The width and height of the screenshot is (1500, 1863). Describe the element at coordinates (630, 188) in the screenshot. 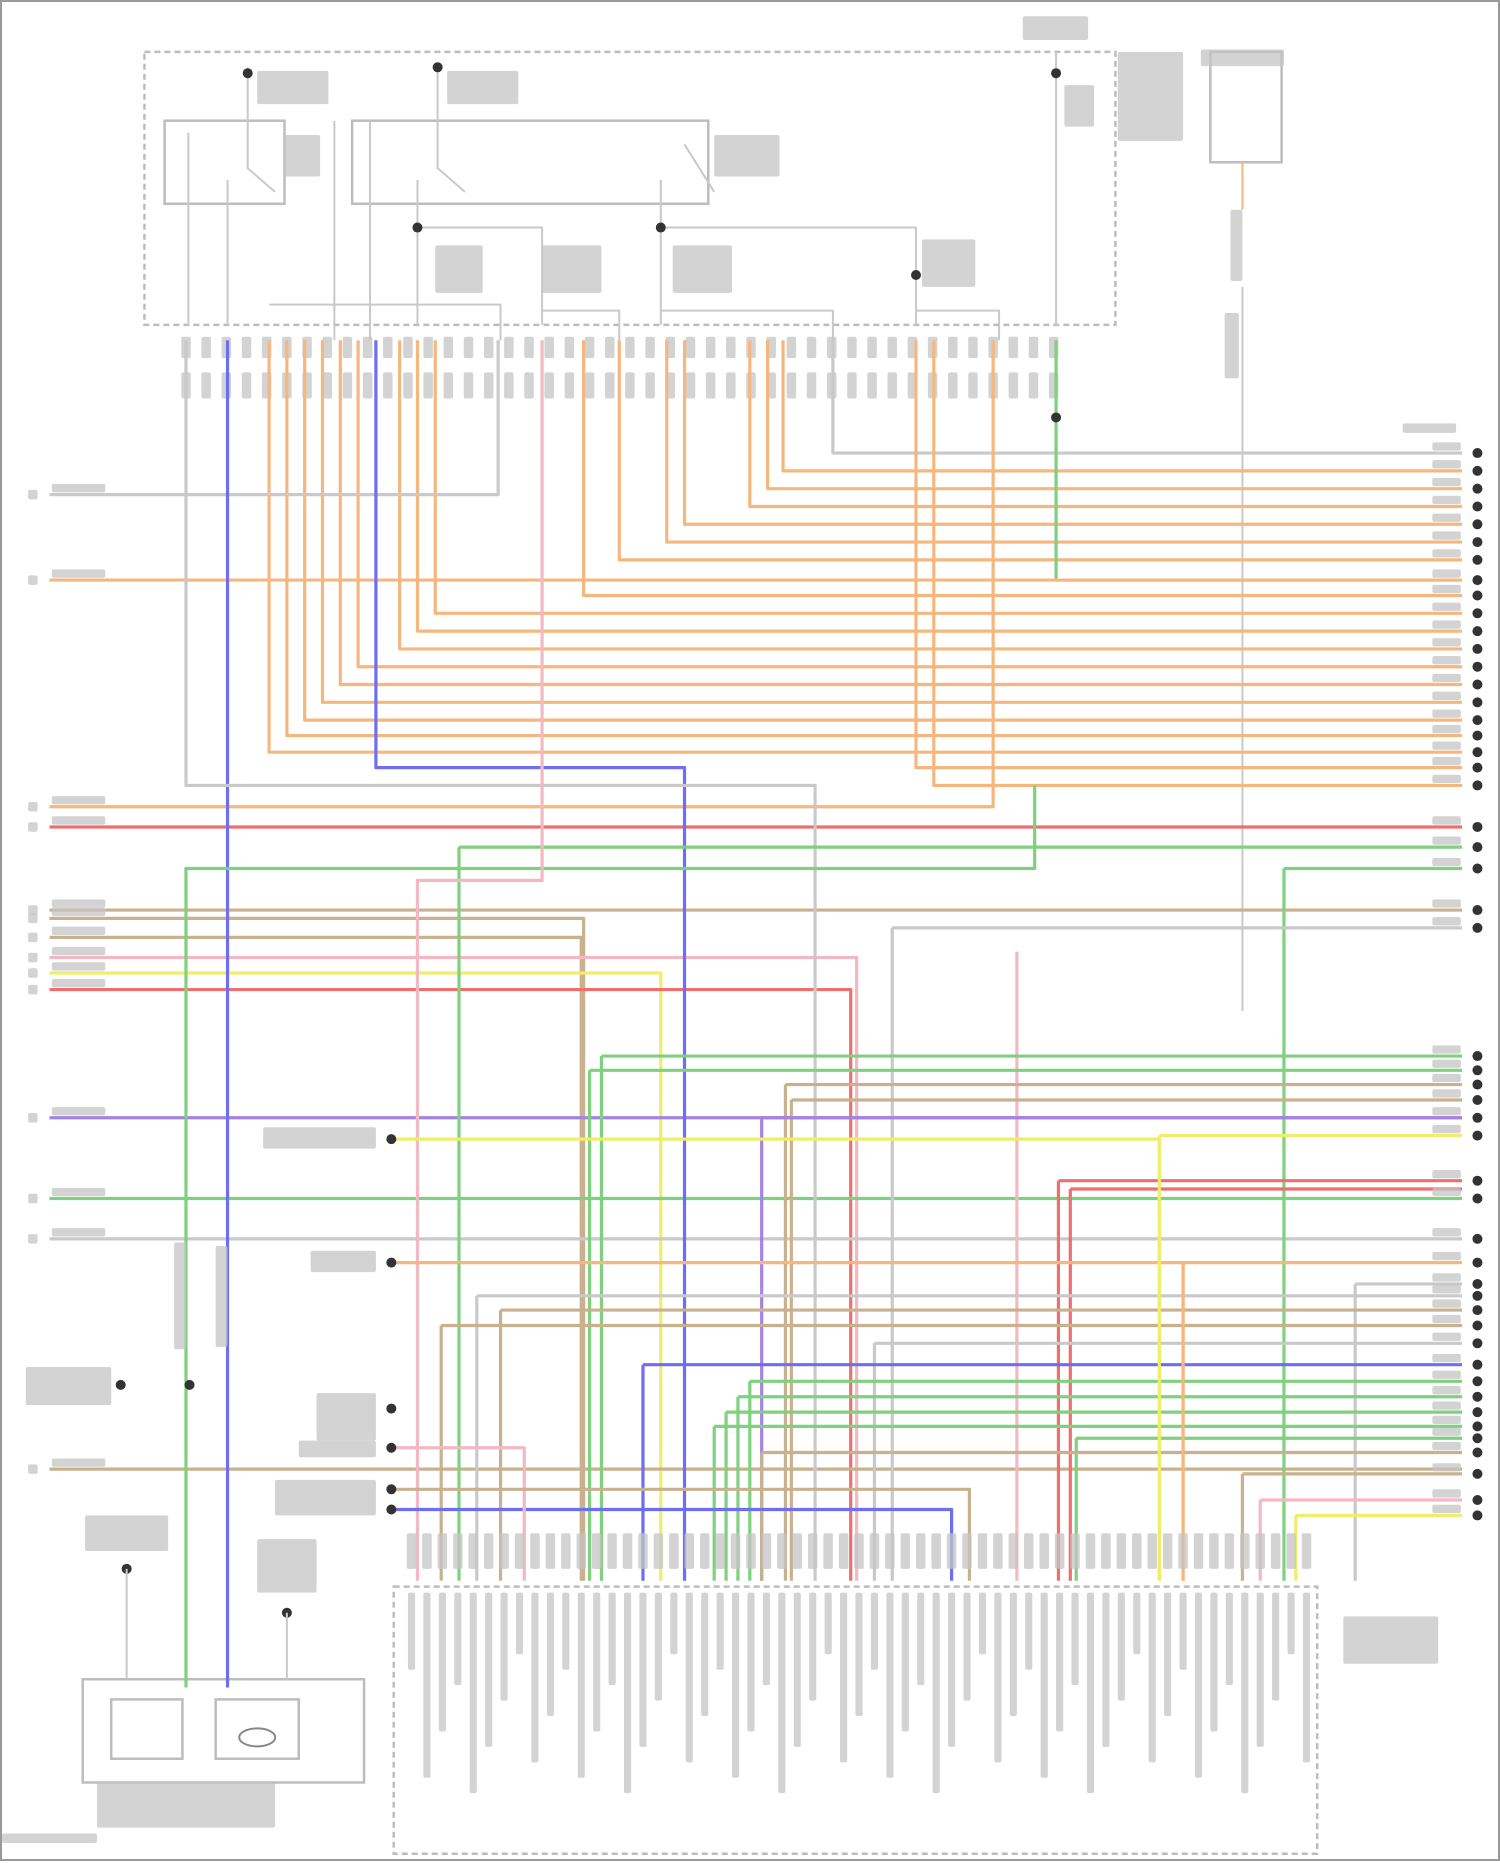

I see `fuse-relay-box` at that location.